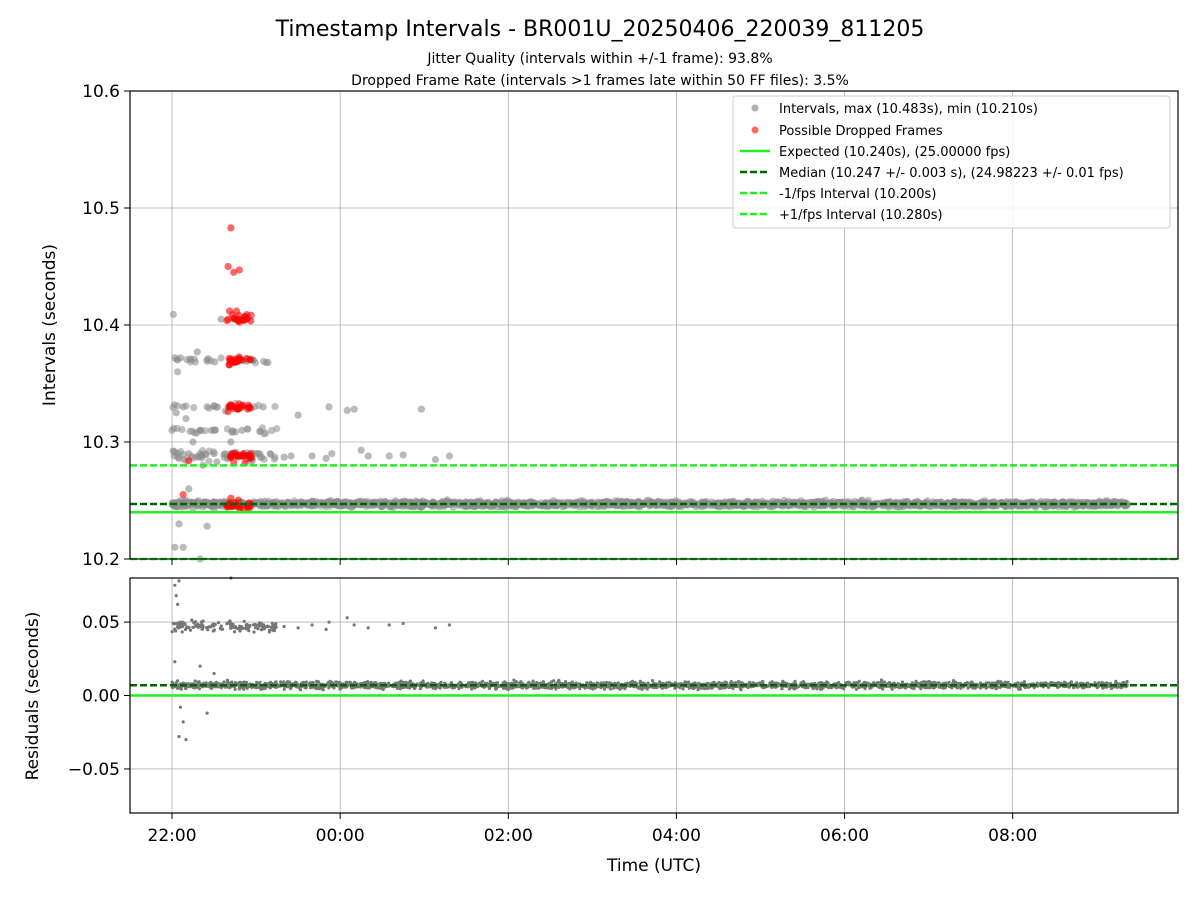  Describe the element at coordinates (101, 92) in the screenshot. I see `y-tick-label-top: 10.6` at that location.